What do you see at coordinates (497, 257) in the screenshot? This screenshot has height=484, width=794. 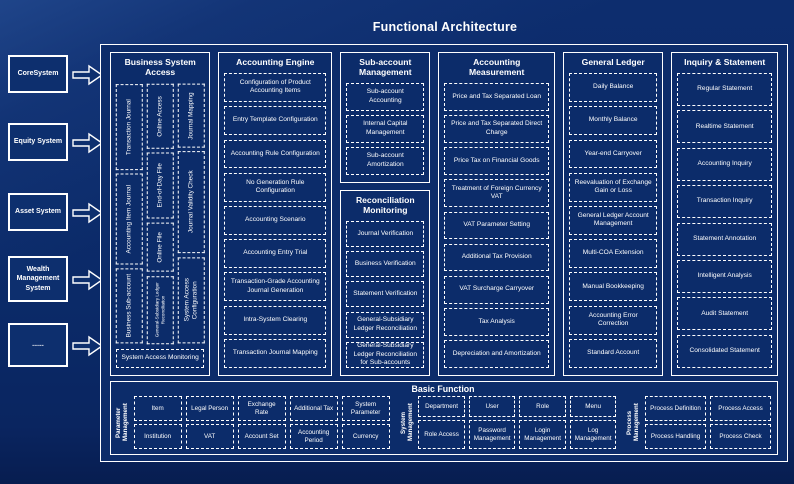 I see `item-box: Additional Tax Provision` at bounding box center [497, 257].